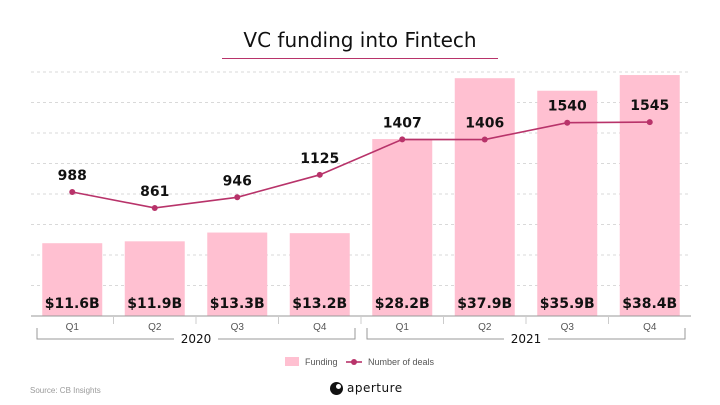  Describe the element at coordinates (402, 123) in the screenshot. I see `deals-value-label: 1407` at that location.